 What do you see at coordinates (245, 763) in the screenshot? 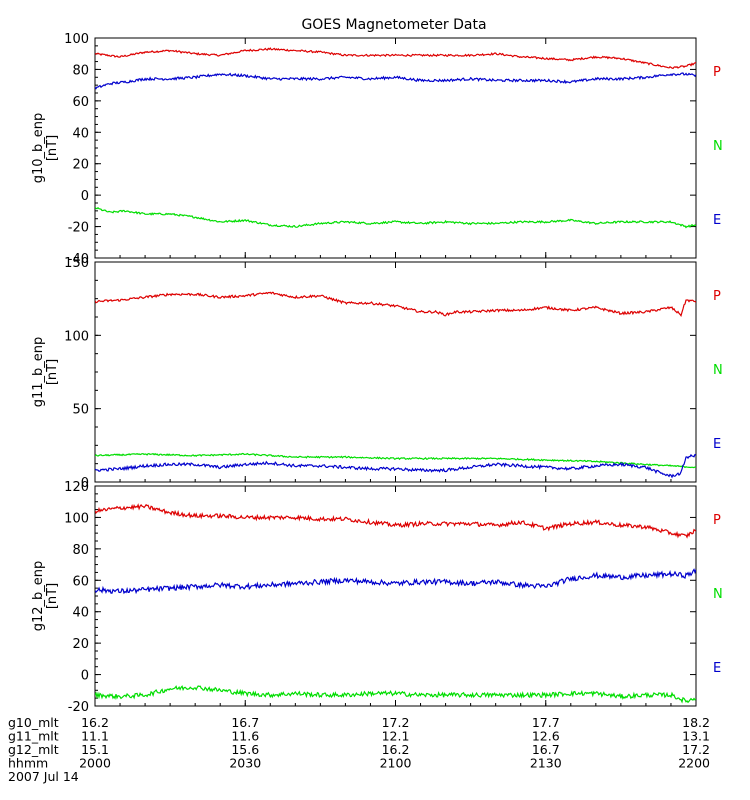
I see `x-tick-label: 2030` at bounding box center [245, 763].